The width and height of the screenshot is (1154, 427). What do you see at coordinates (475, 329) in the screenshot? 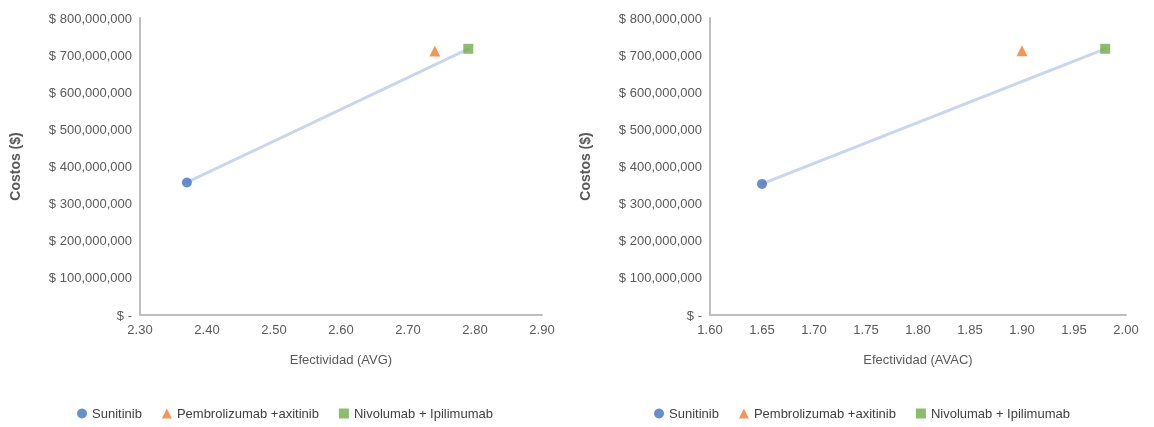
I see `x-tick-label: 2.80` at bounding box center [475, 329].